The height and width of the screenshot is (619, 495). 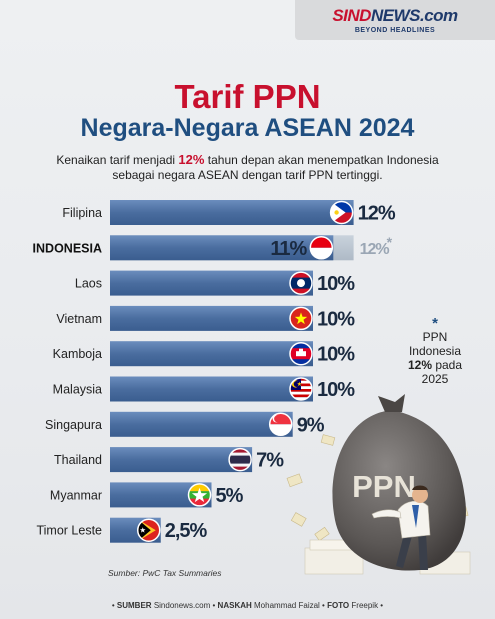 What do you see at coordinates (419, 365) in the screenshot?
I see `note-rate: 12%` at bounding box center [419, 365].